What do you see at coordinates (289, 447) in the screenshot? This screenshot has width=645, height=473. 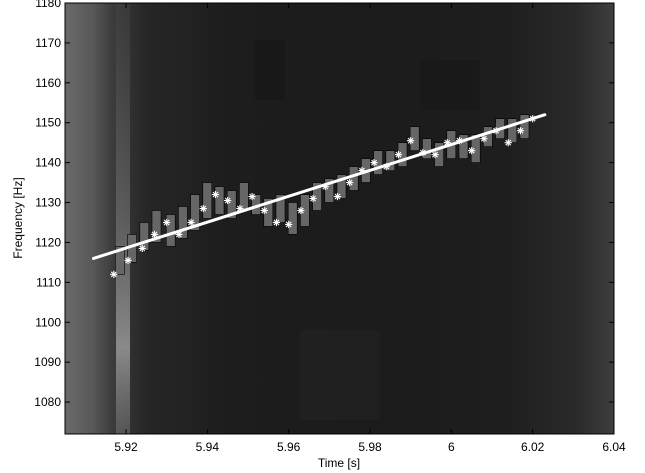 I see `x-tick-label: 5.96` at bounding box center [289, 447].